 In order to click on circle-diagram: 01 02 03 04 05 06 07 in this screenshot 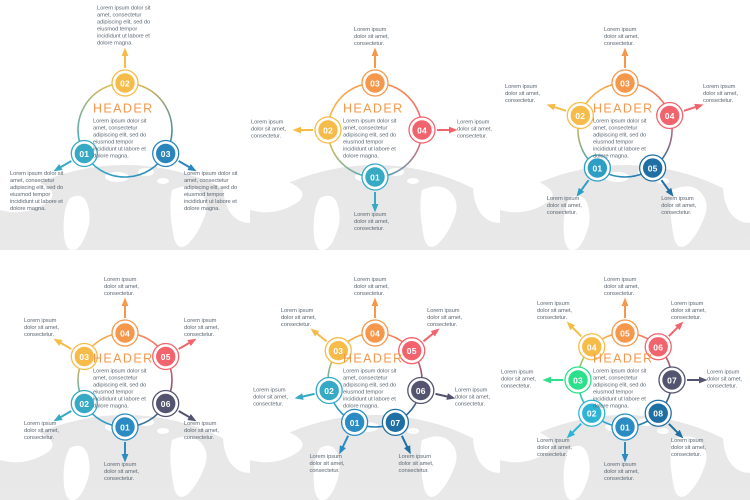, I will do `click(375, 376)`.